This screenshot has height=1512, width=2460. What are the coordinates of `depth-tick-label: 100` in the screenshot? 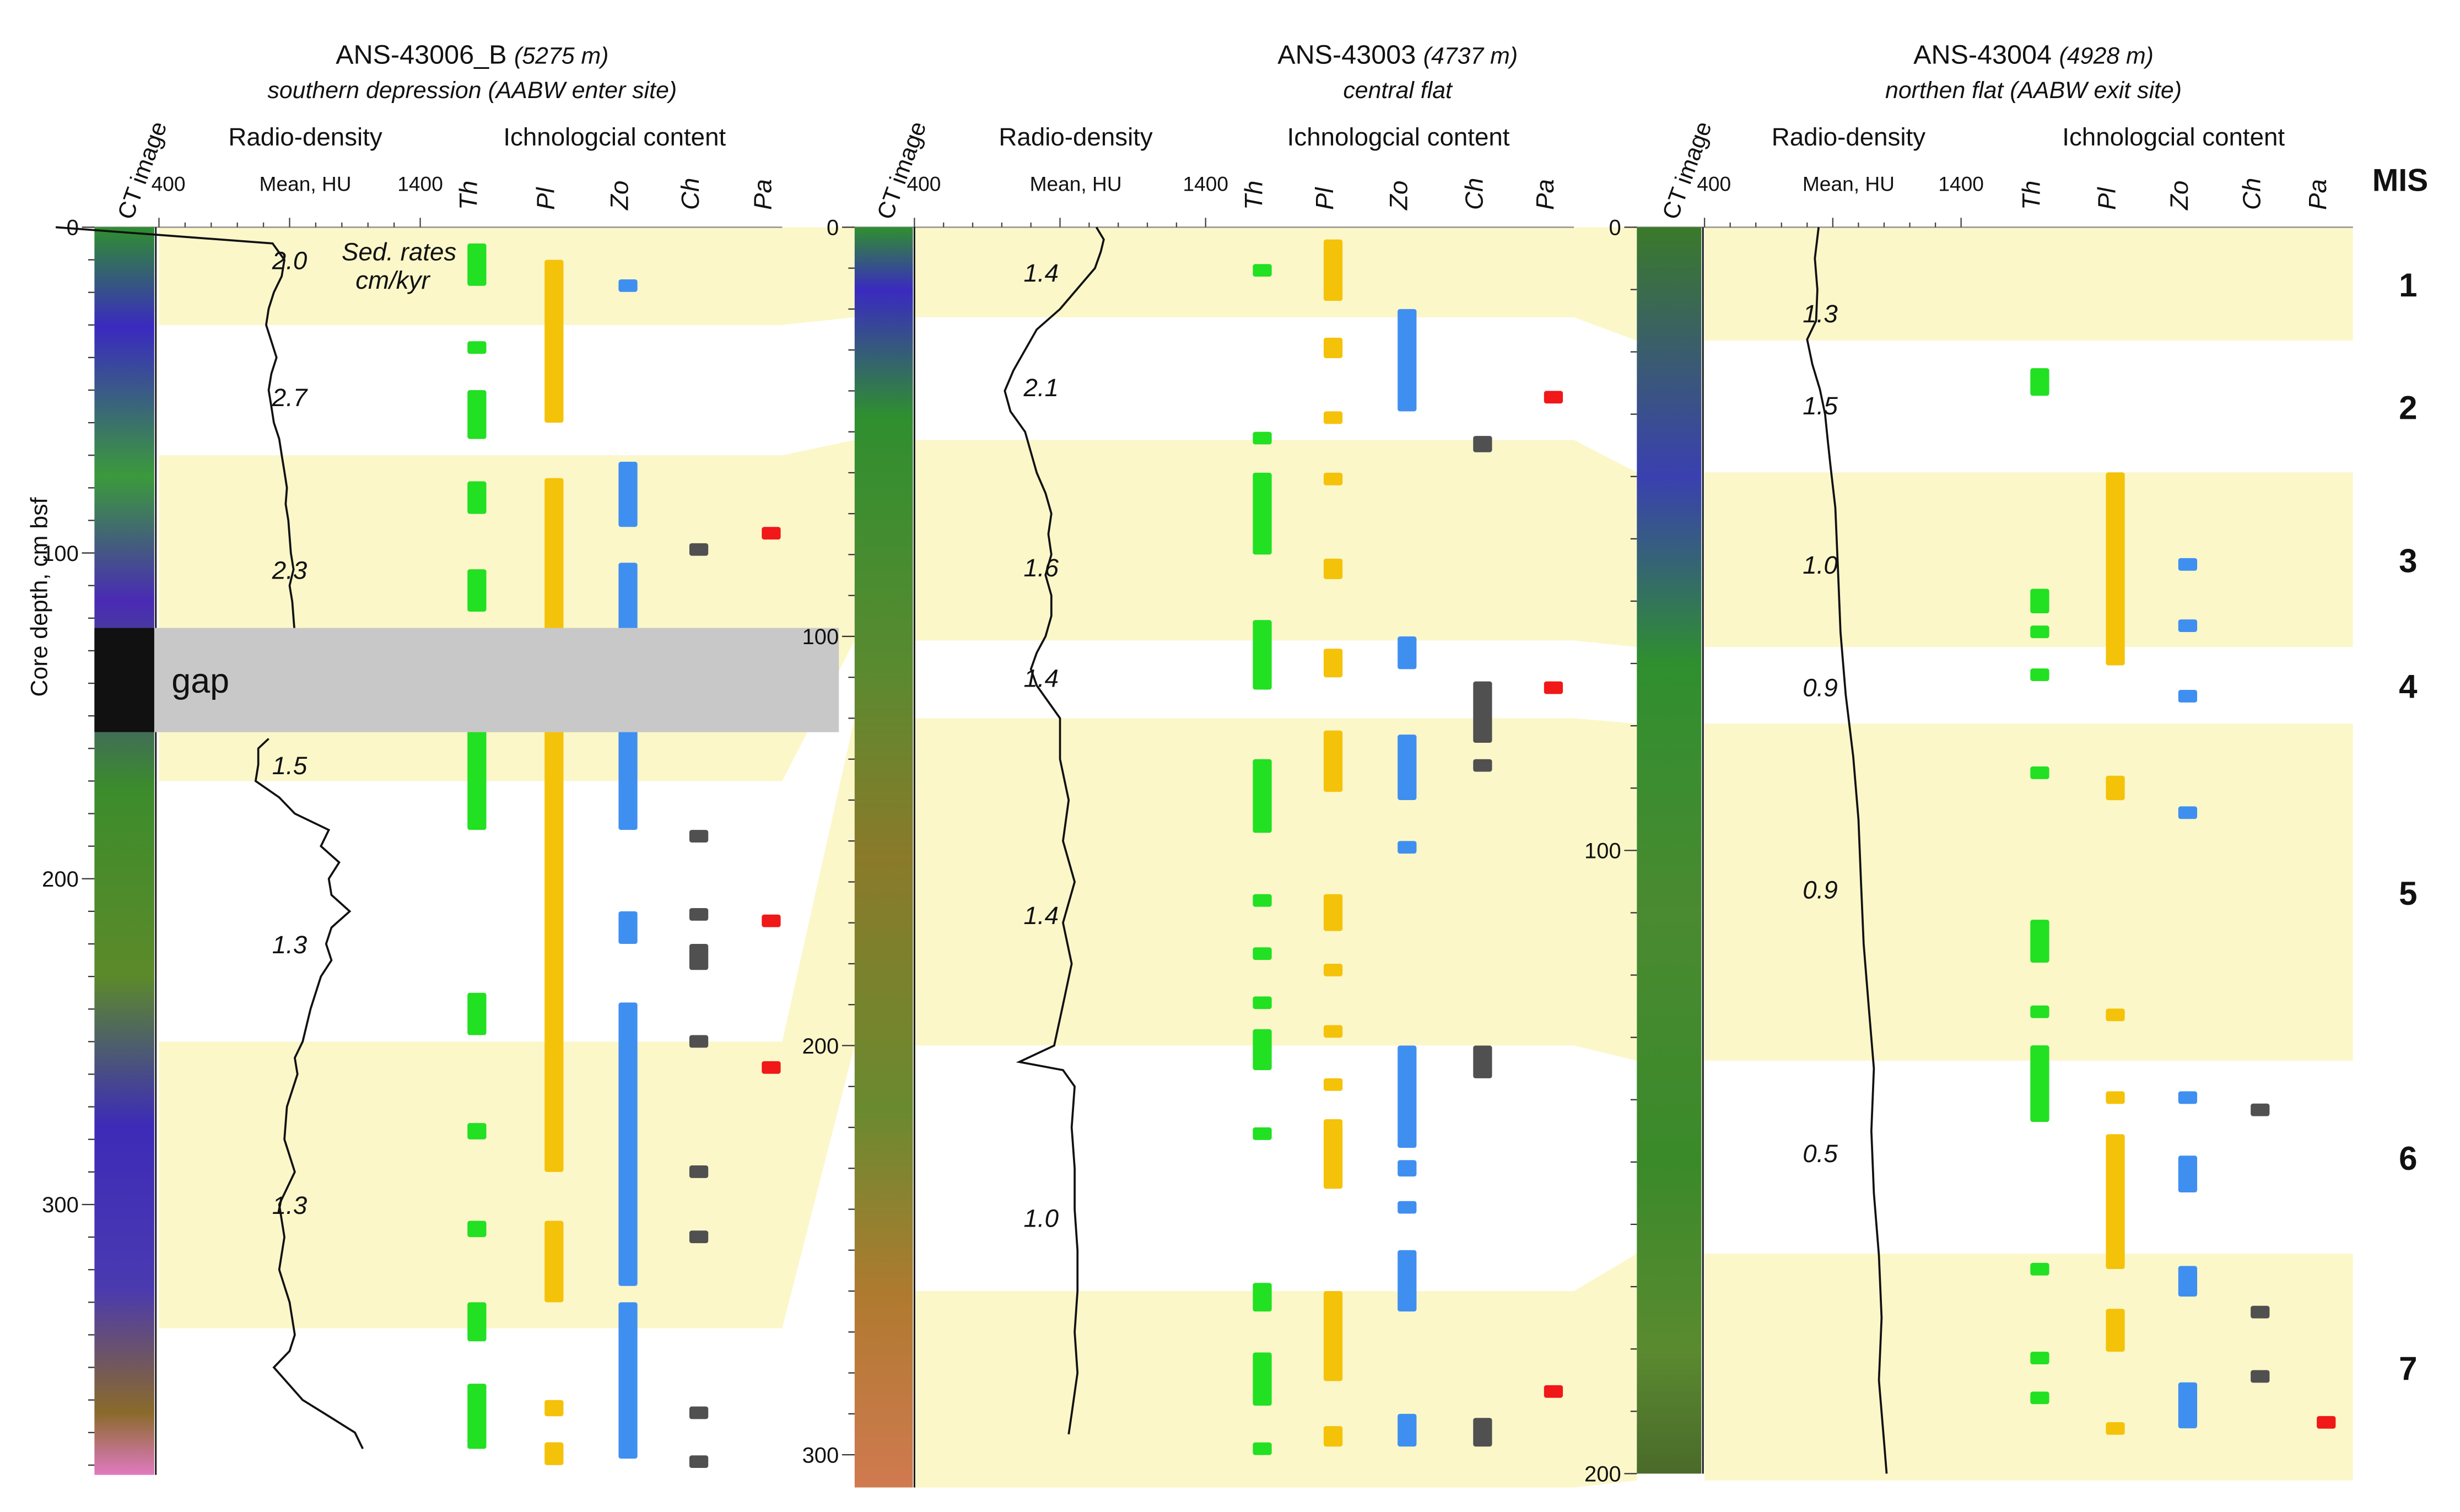 It's located at (1602, 851).